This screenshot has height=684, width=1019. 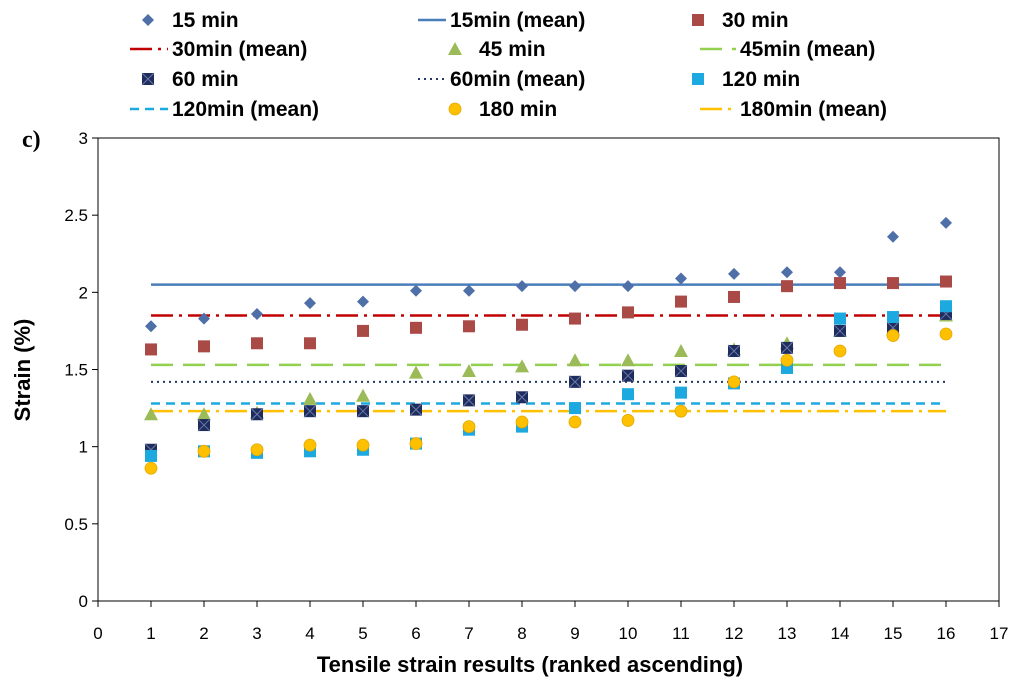 What do you see at coordinates (501, 20) in the screenshot?
I see `legend-item-15min-mean: 15min (mean)` at bounding box center [501, 20].